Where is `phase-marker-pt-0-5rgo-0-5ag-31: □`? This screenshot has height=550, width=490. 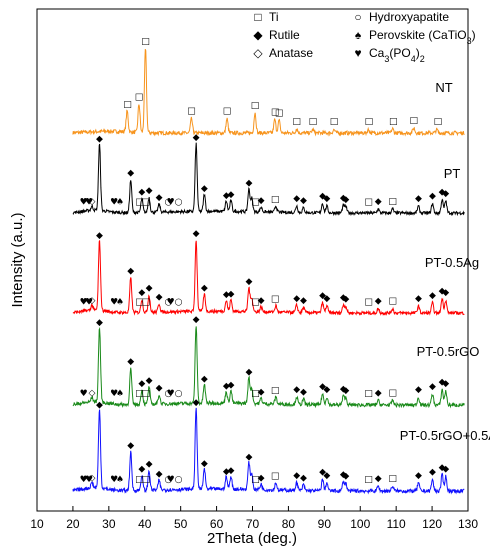
phase-marker-pt-0-5rgo-0-5ag-31: □ is located at coordinates (392, 479).